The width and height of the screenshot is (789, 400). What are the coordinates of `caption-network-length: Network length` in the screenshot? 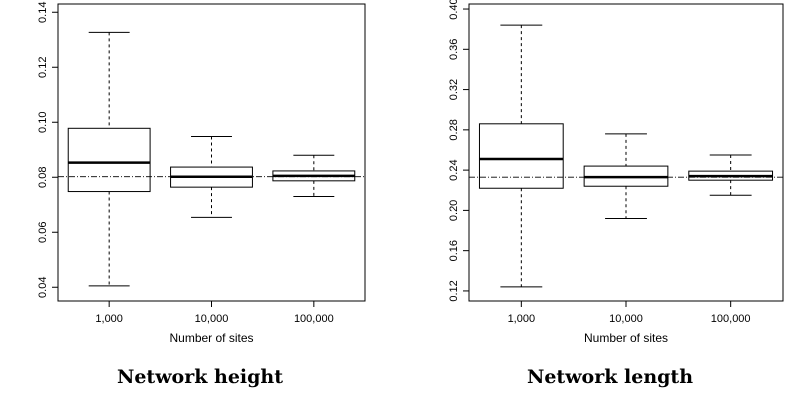 It's located at (610, 377).